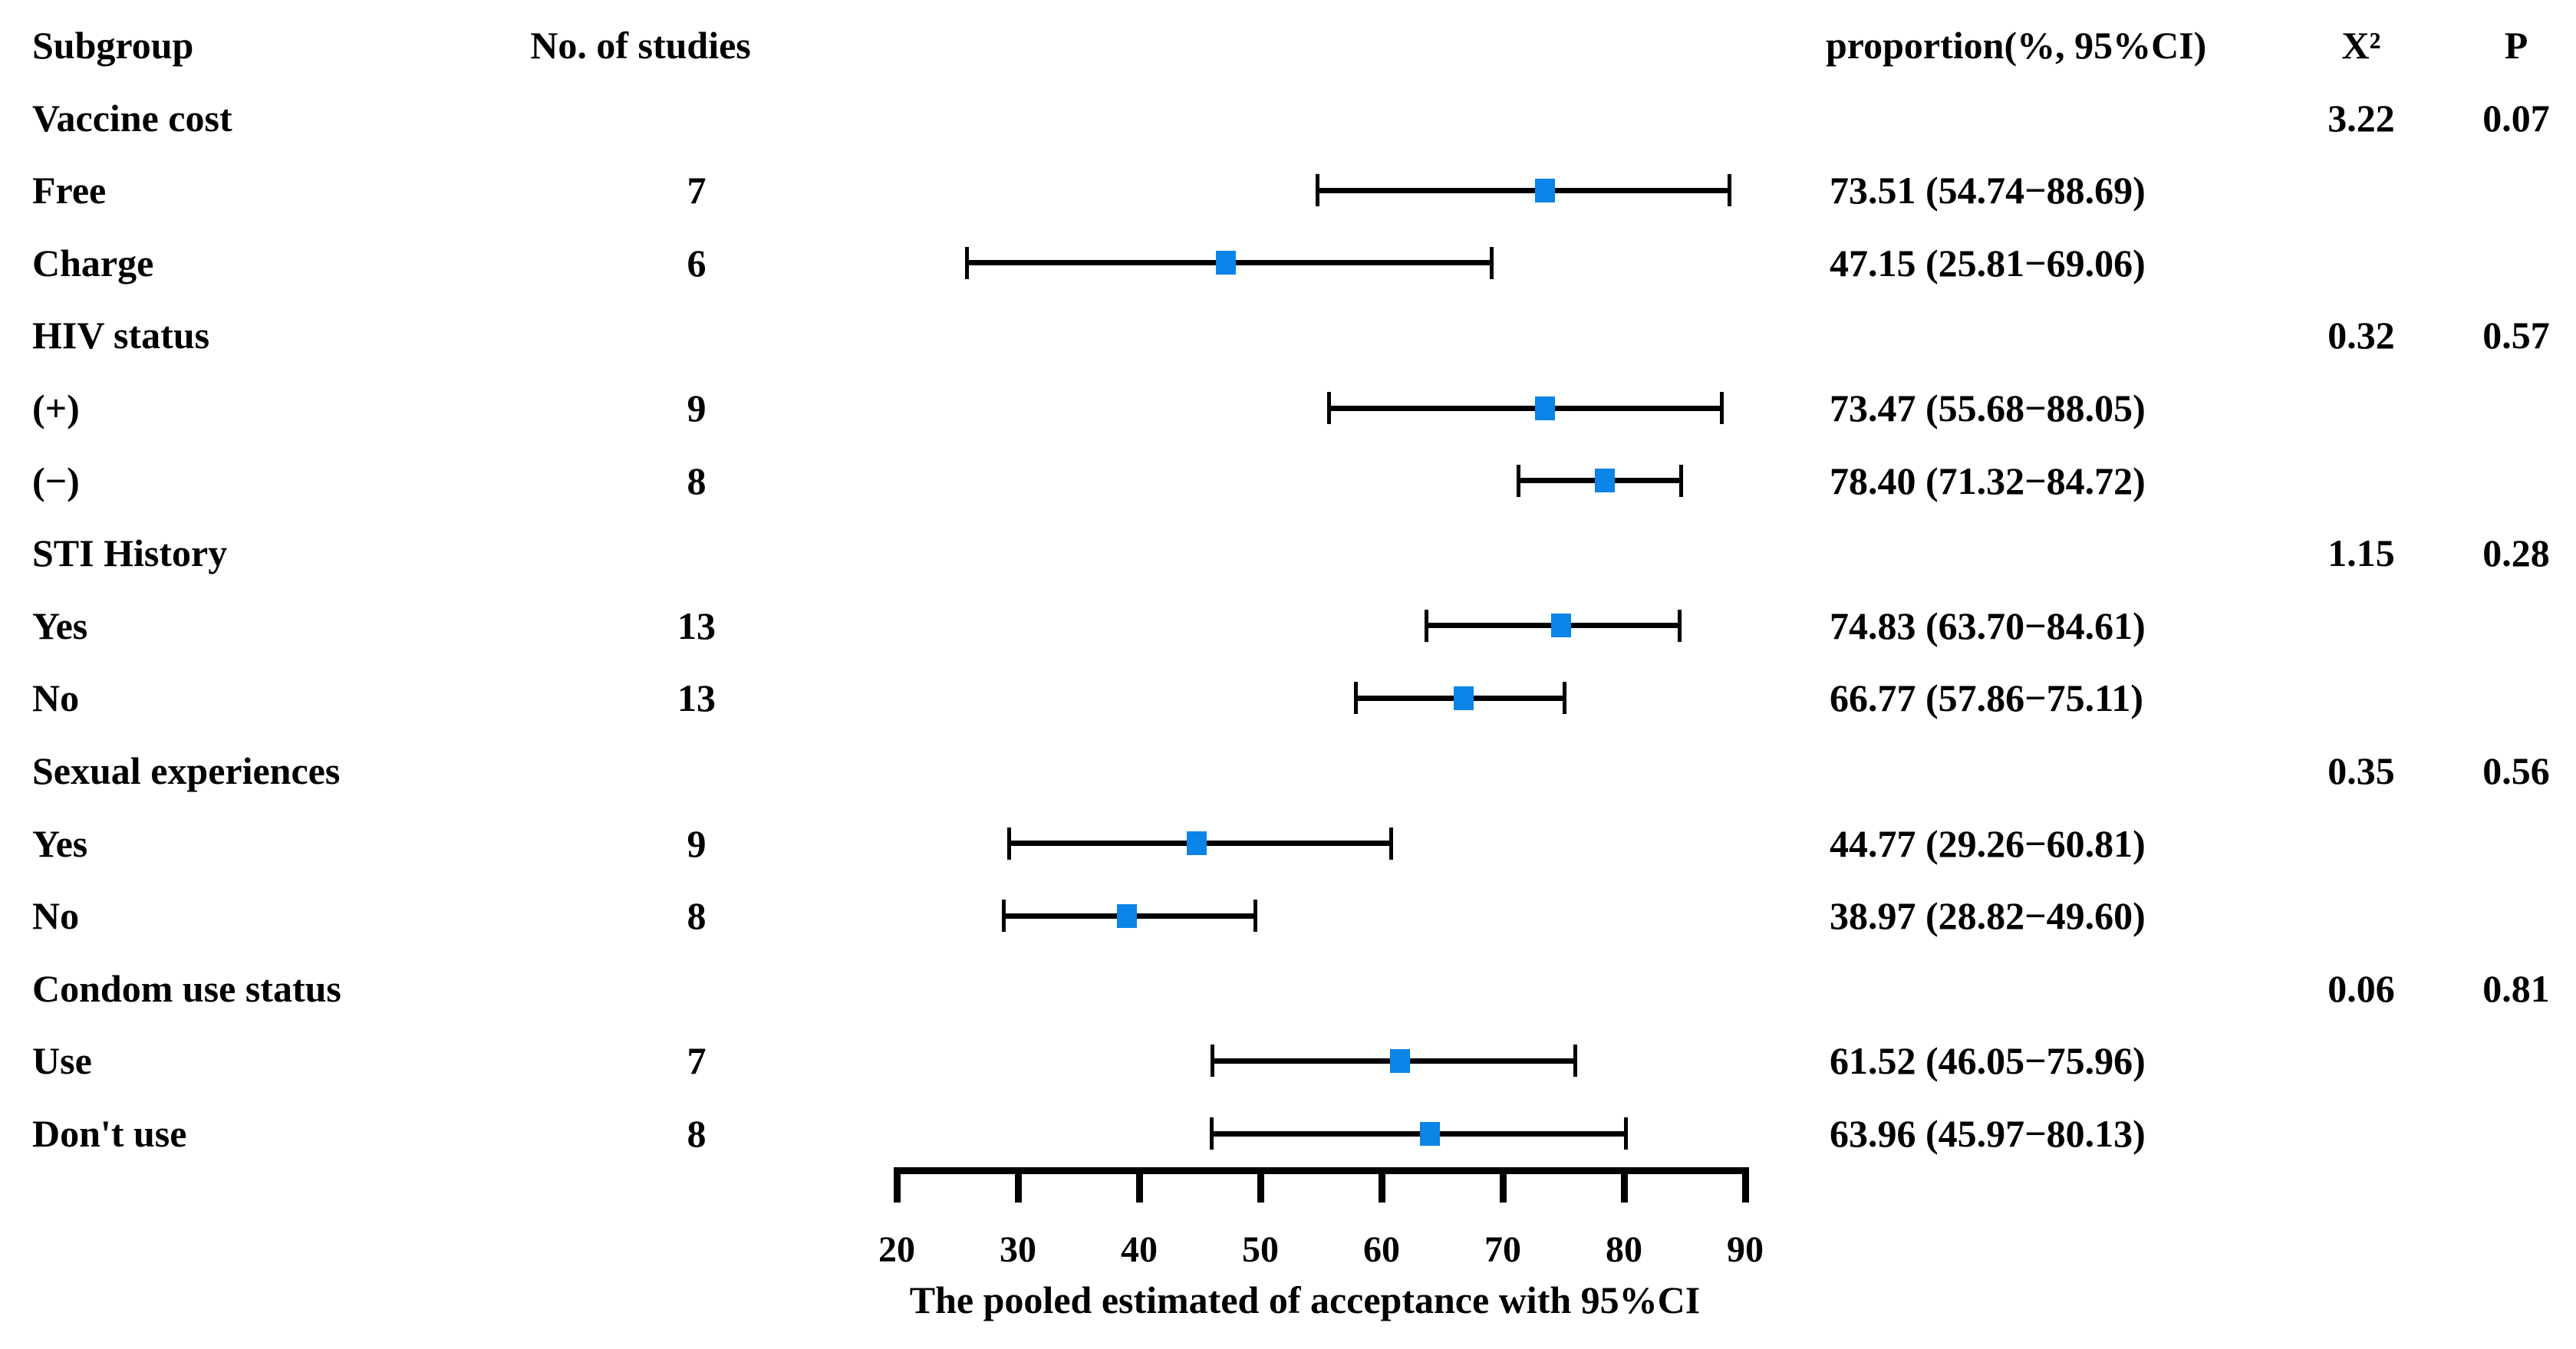 This screenshot has width=2576, height=1349. I want to click on row-label: Charge, so click(93, 263).